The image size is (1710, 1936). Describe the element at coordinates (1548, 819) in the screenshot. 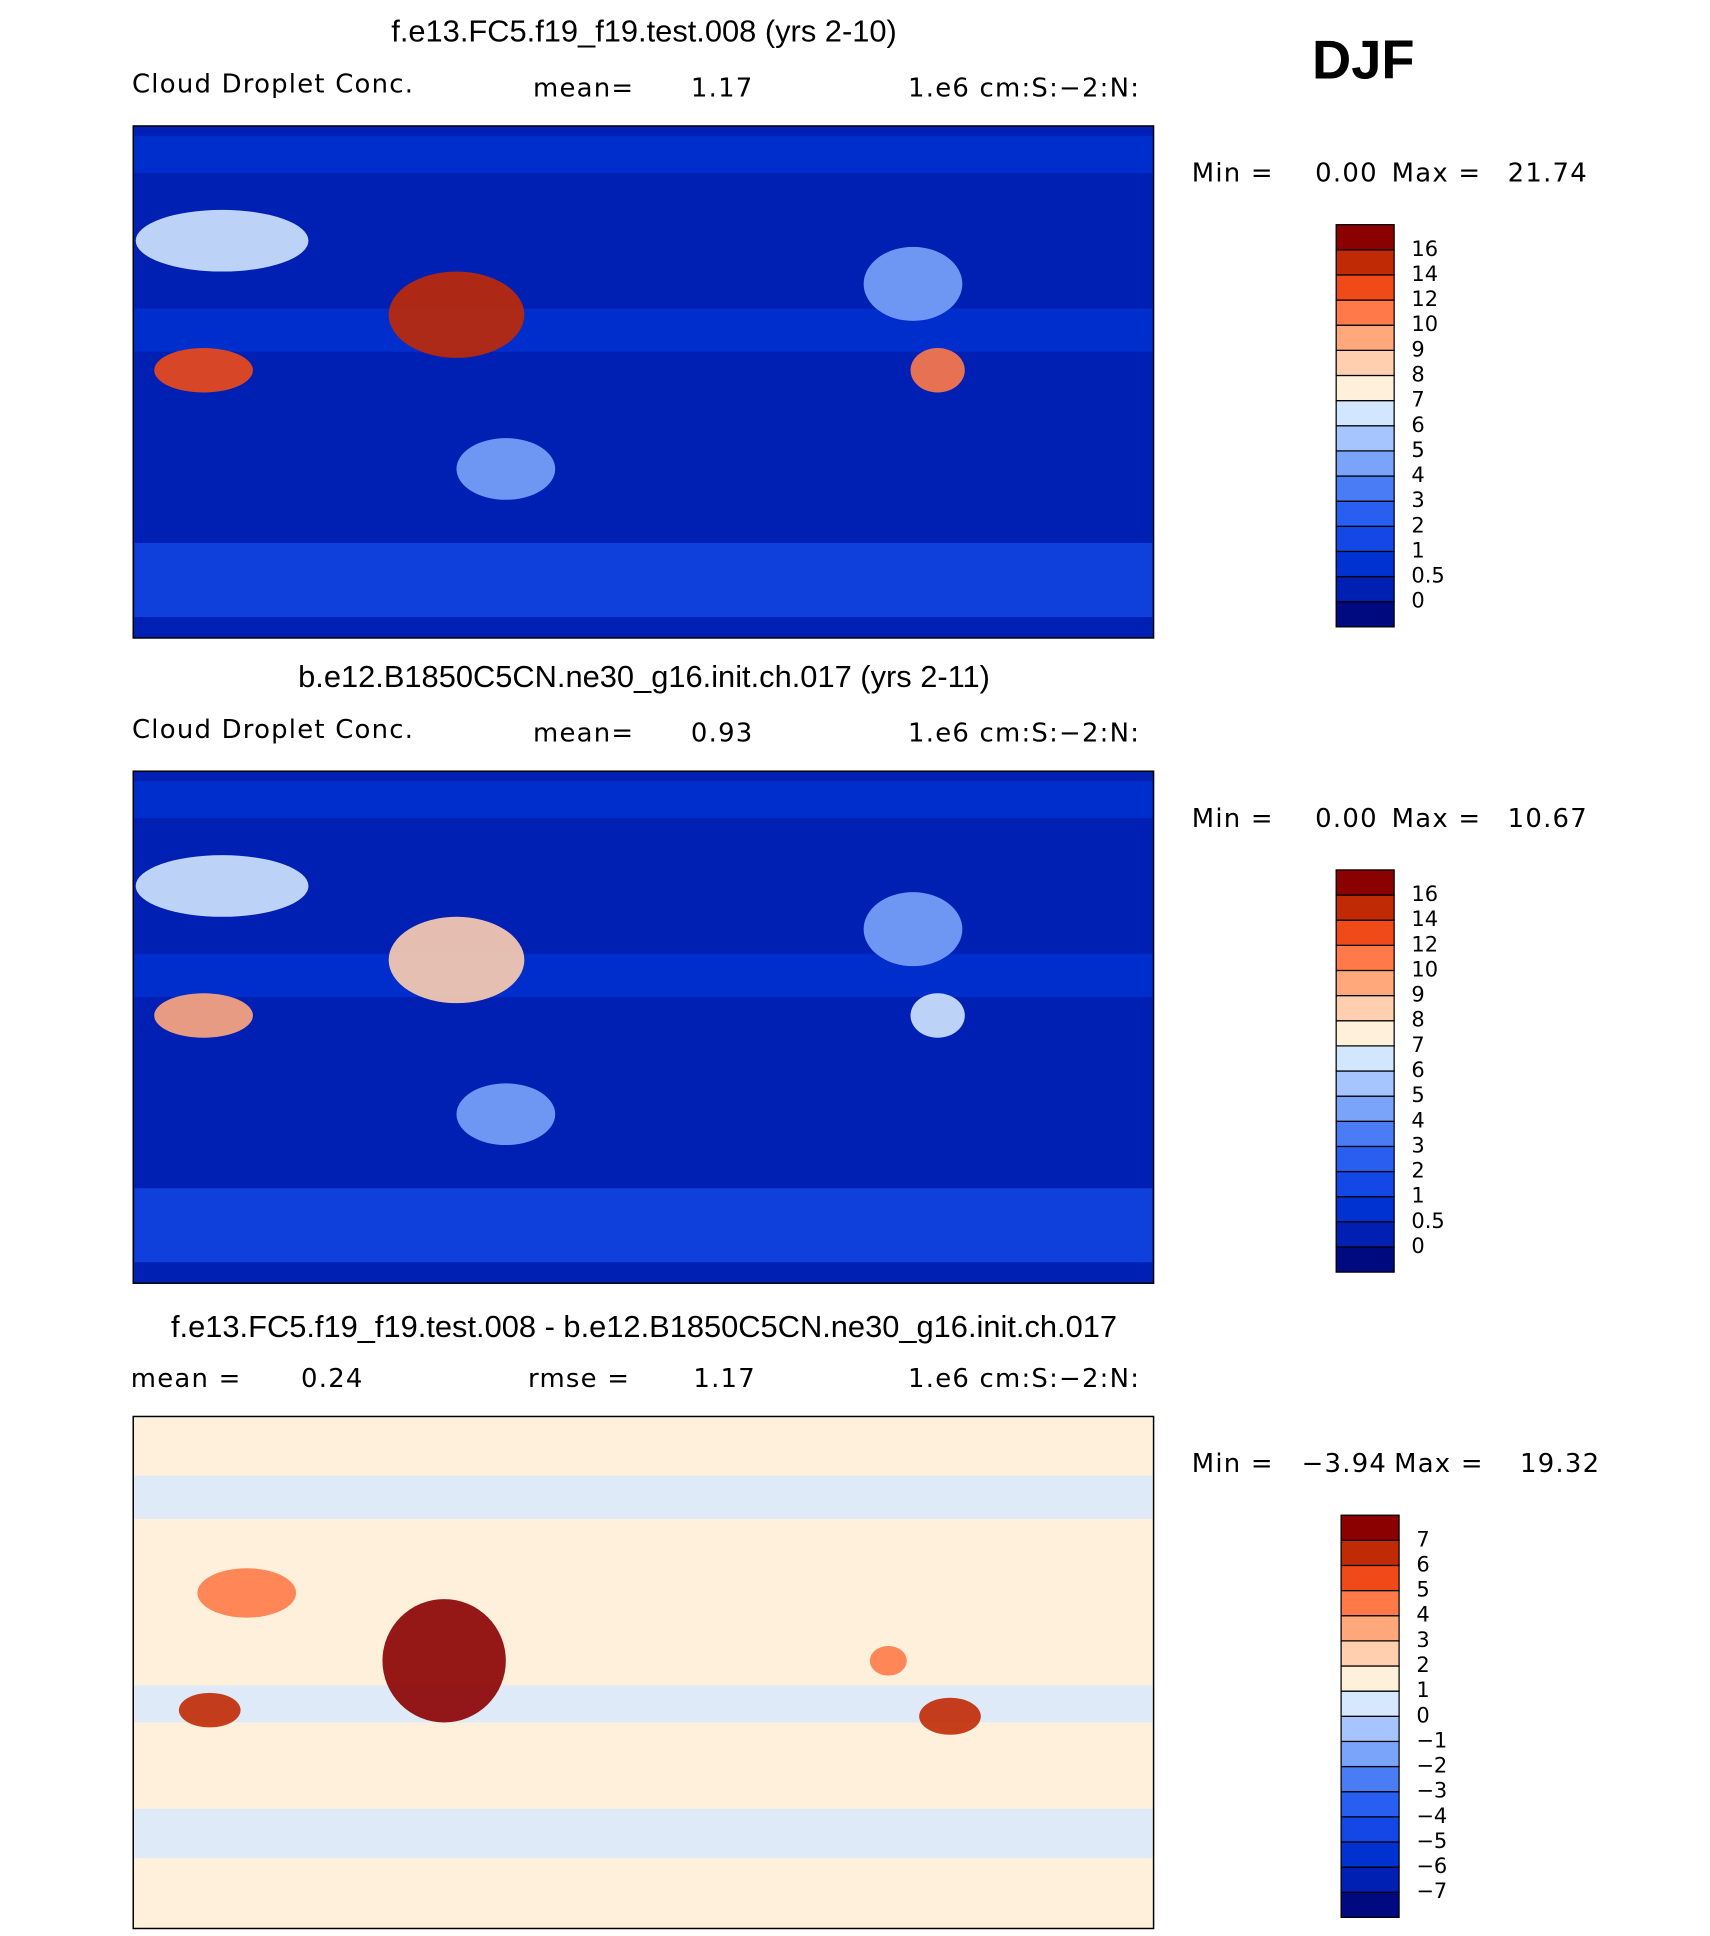

I see `max-value: 10.67` at that location.